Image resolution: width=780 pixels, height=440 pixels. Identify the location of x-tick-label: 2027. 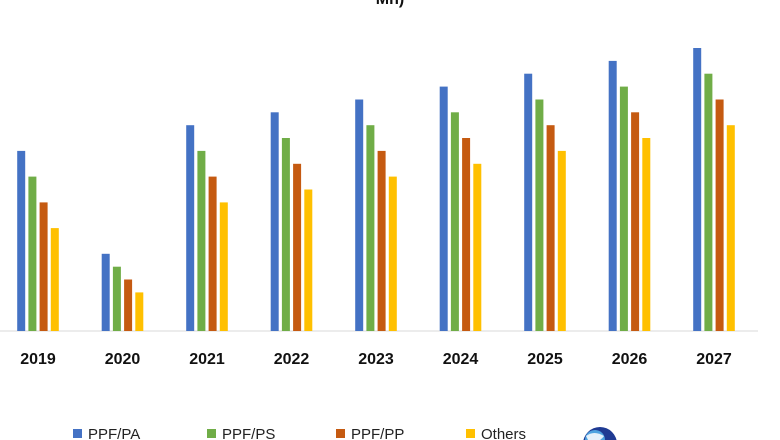
(714, 359).